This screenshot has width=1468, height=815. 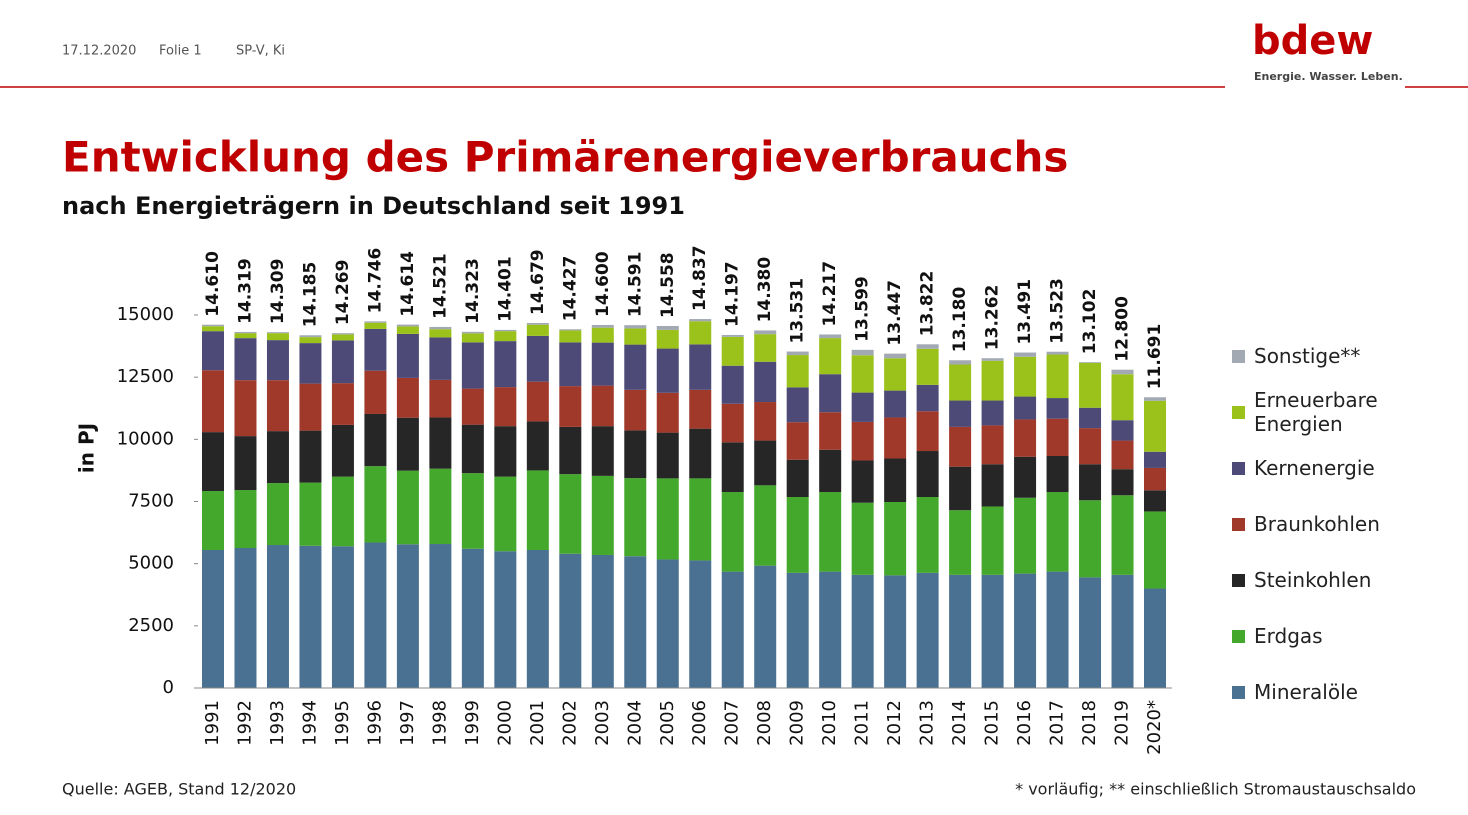 What do you see at coordinates (928, 304) in the screenshot?
I see `total-label: 13.822` at bounding box center [928, 304].